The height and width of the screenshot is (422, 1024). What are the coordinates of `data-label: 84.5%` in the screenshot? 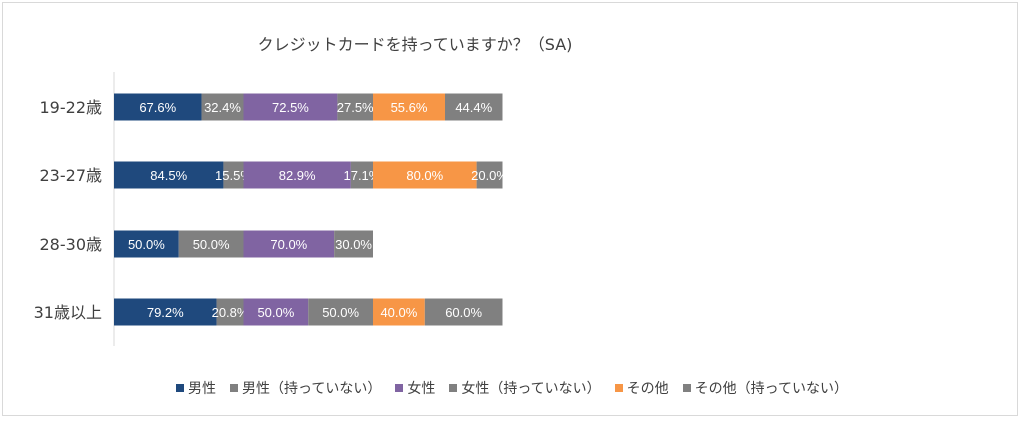 It's located at (168, 175).